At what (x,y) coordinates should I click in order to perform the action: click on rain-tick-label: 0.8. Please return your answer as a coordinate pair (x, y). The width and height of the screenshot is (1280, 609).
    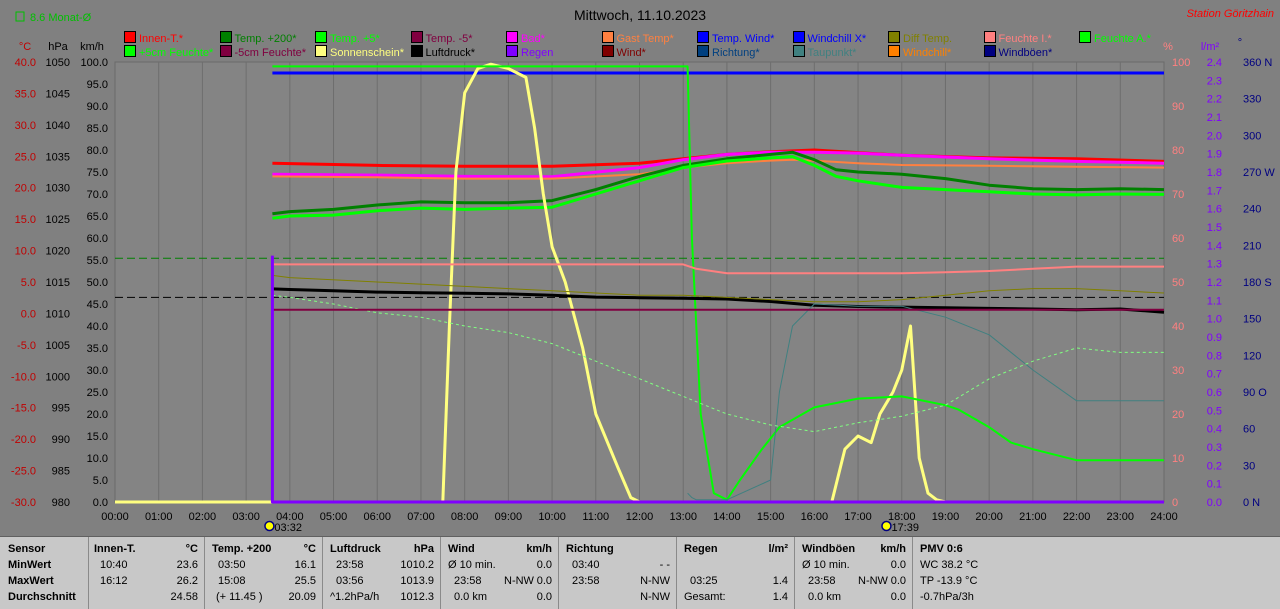
    Looking at the image, I should click on (1214, 356).